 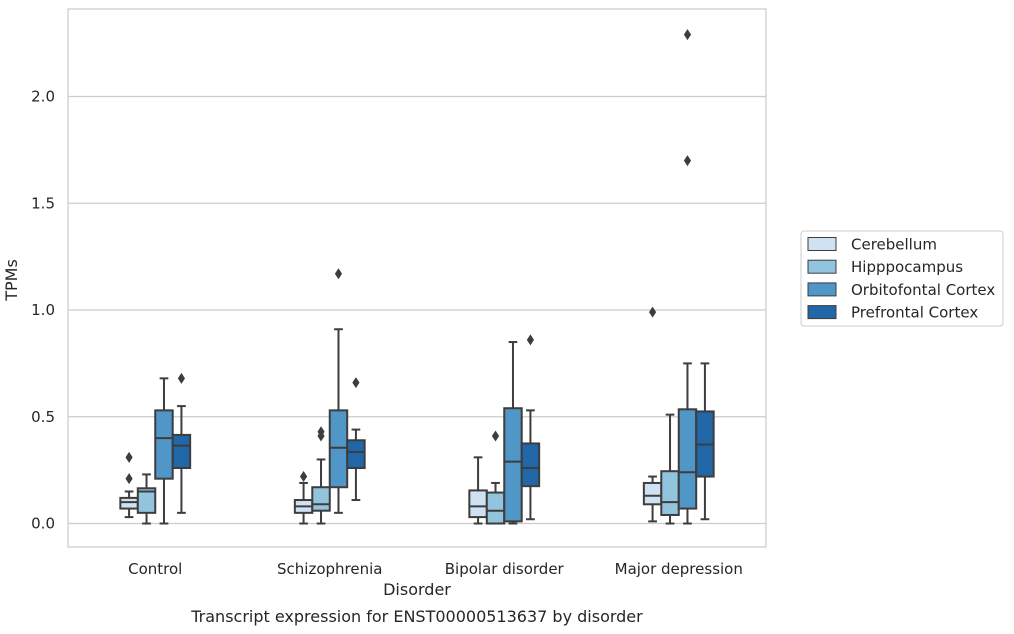 I want to click on y-tick-label: 2.0, so click(x=43, y=97).